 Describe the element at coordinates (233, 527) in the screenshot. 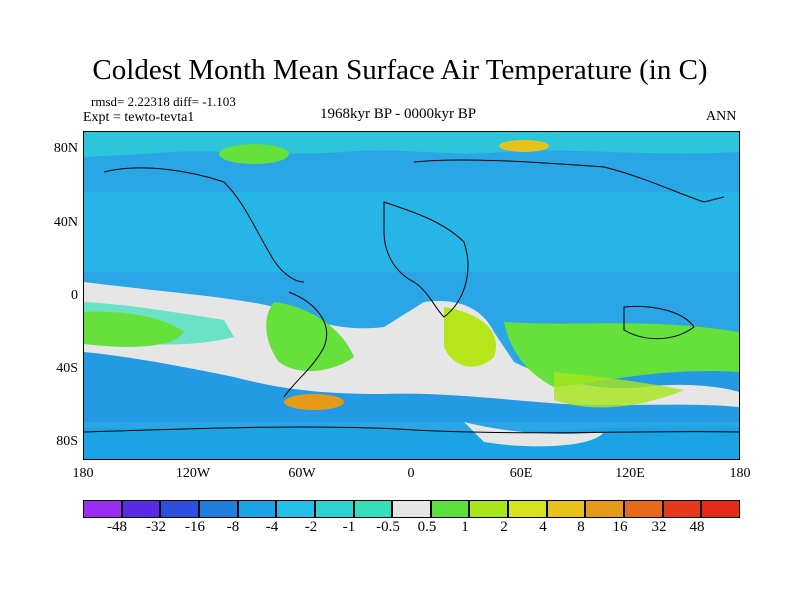

I see `colorbar-label-4: -8` at that location.